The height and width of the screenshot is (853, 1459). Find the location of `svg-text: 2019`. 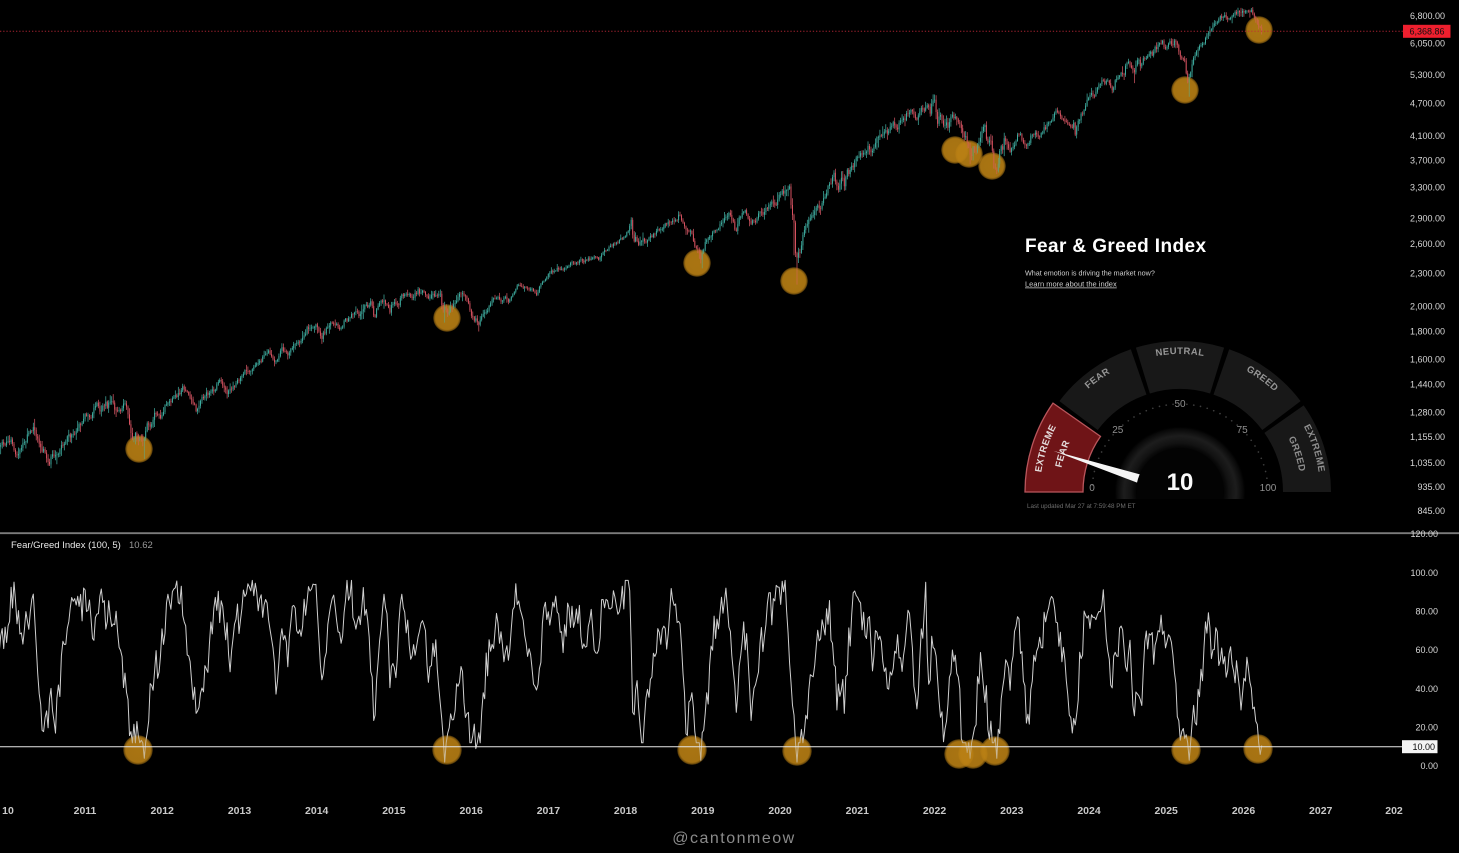

svg-text: 2019 is located at coordinates (703, 811).